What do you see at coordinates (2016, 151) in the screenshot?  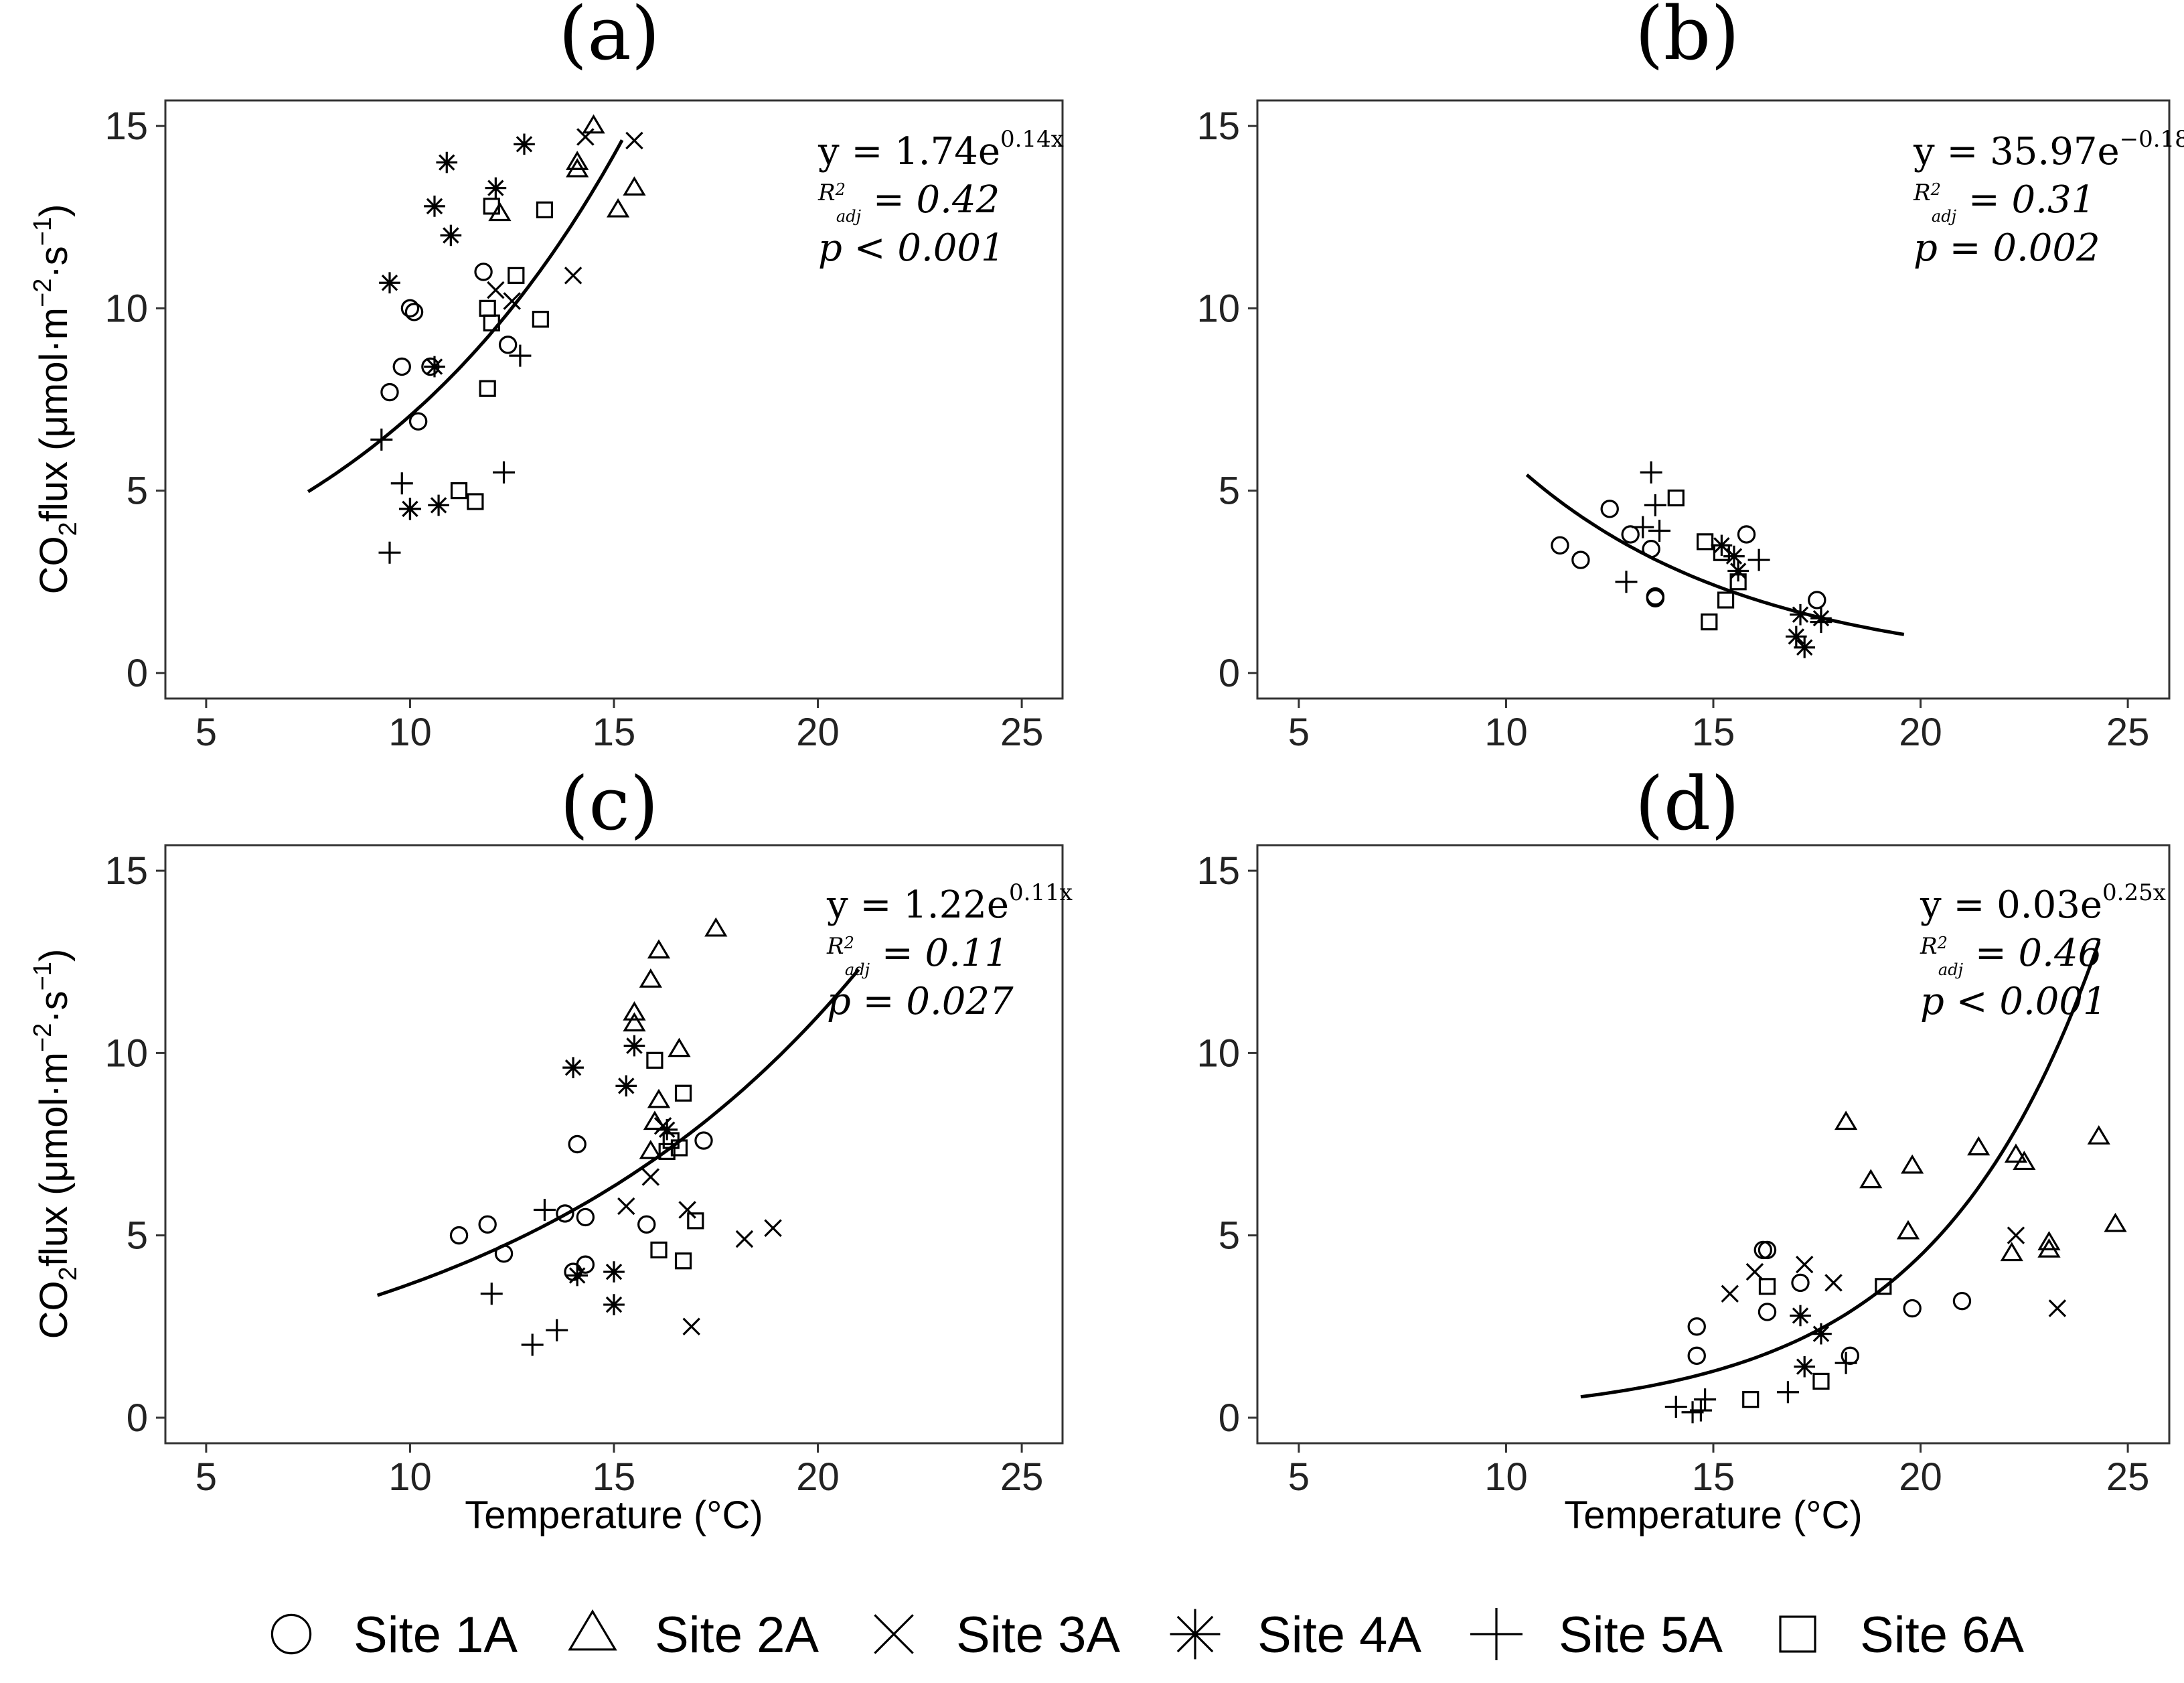 I see `equation-base: y = 35.97e` at bounding box center [2016, 151].